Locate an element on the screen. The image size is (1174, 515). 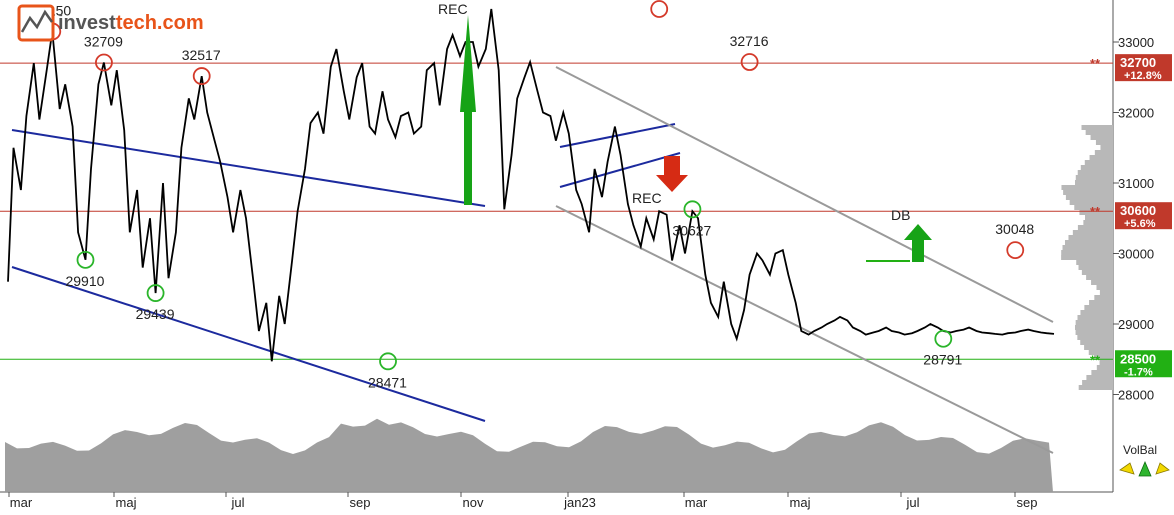
volbal-arrows is located at coordinates (1144, 468).